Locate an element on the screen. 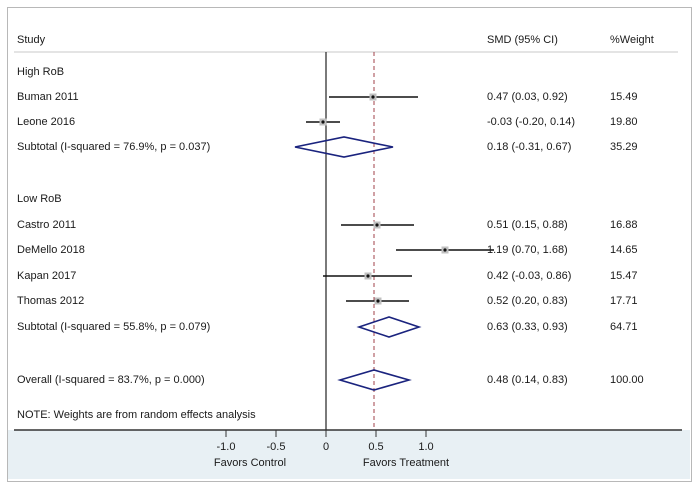 The image size is (700, 495). study-name: Buman 2011 is located at coordinates (48, 97).